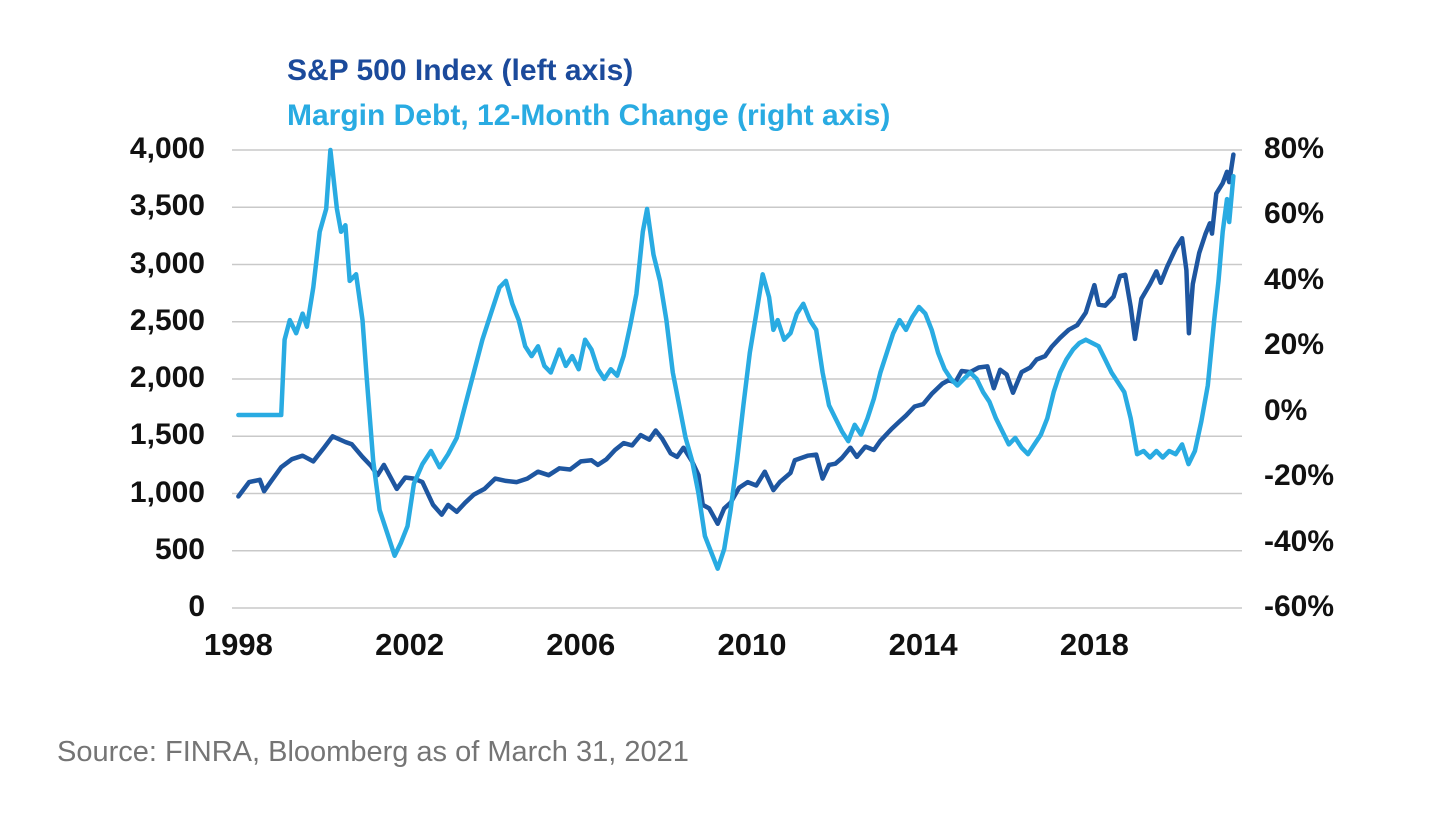 The image size is (1439, 825). What do you see at coordinates (410, 644) in the screenshot?
I see `x-axis-tick: 2002` at bounding box center [410, 644].